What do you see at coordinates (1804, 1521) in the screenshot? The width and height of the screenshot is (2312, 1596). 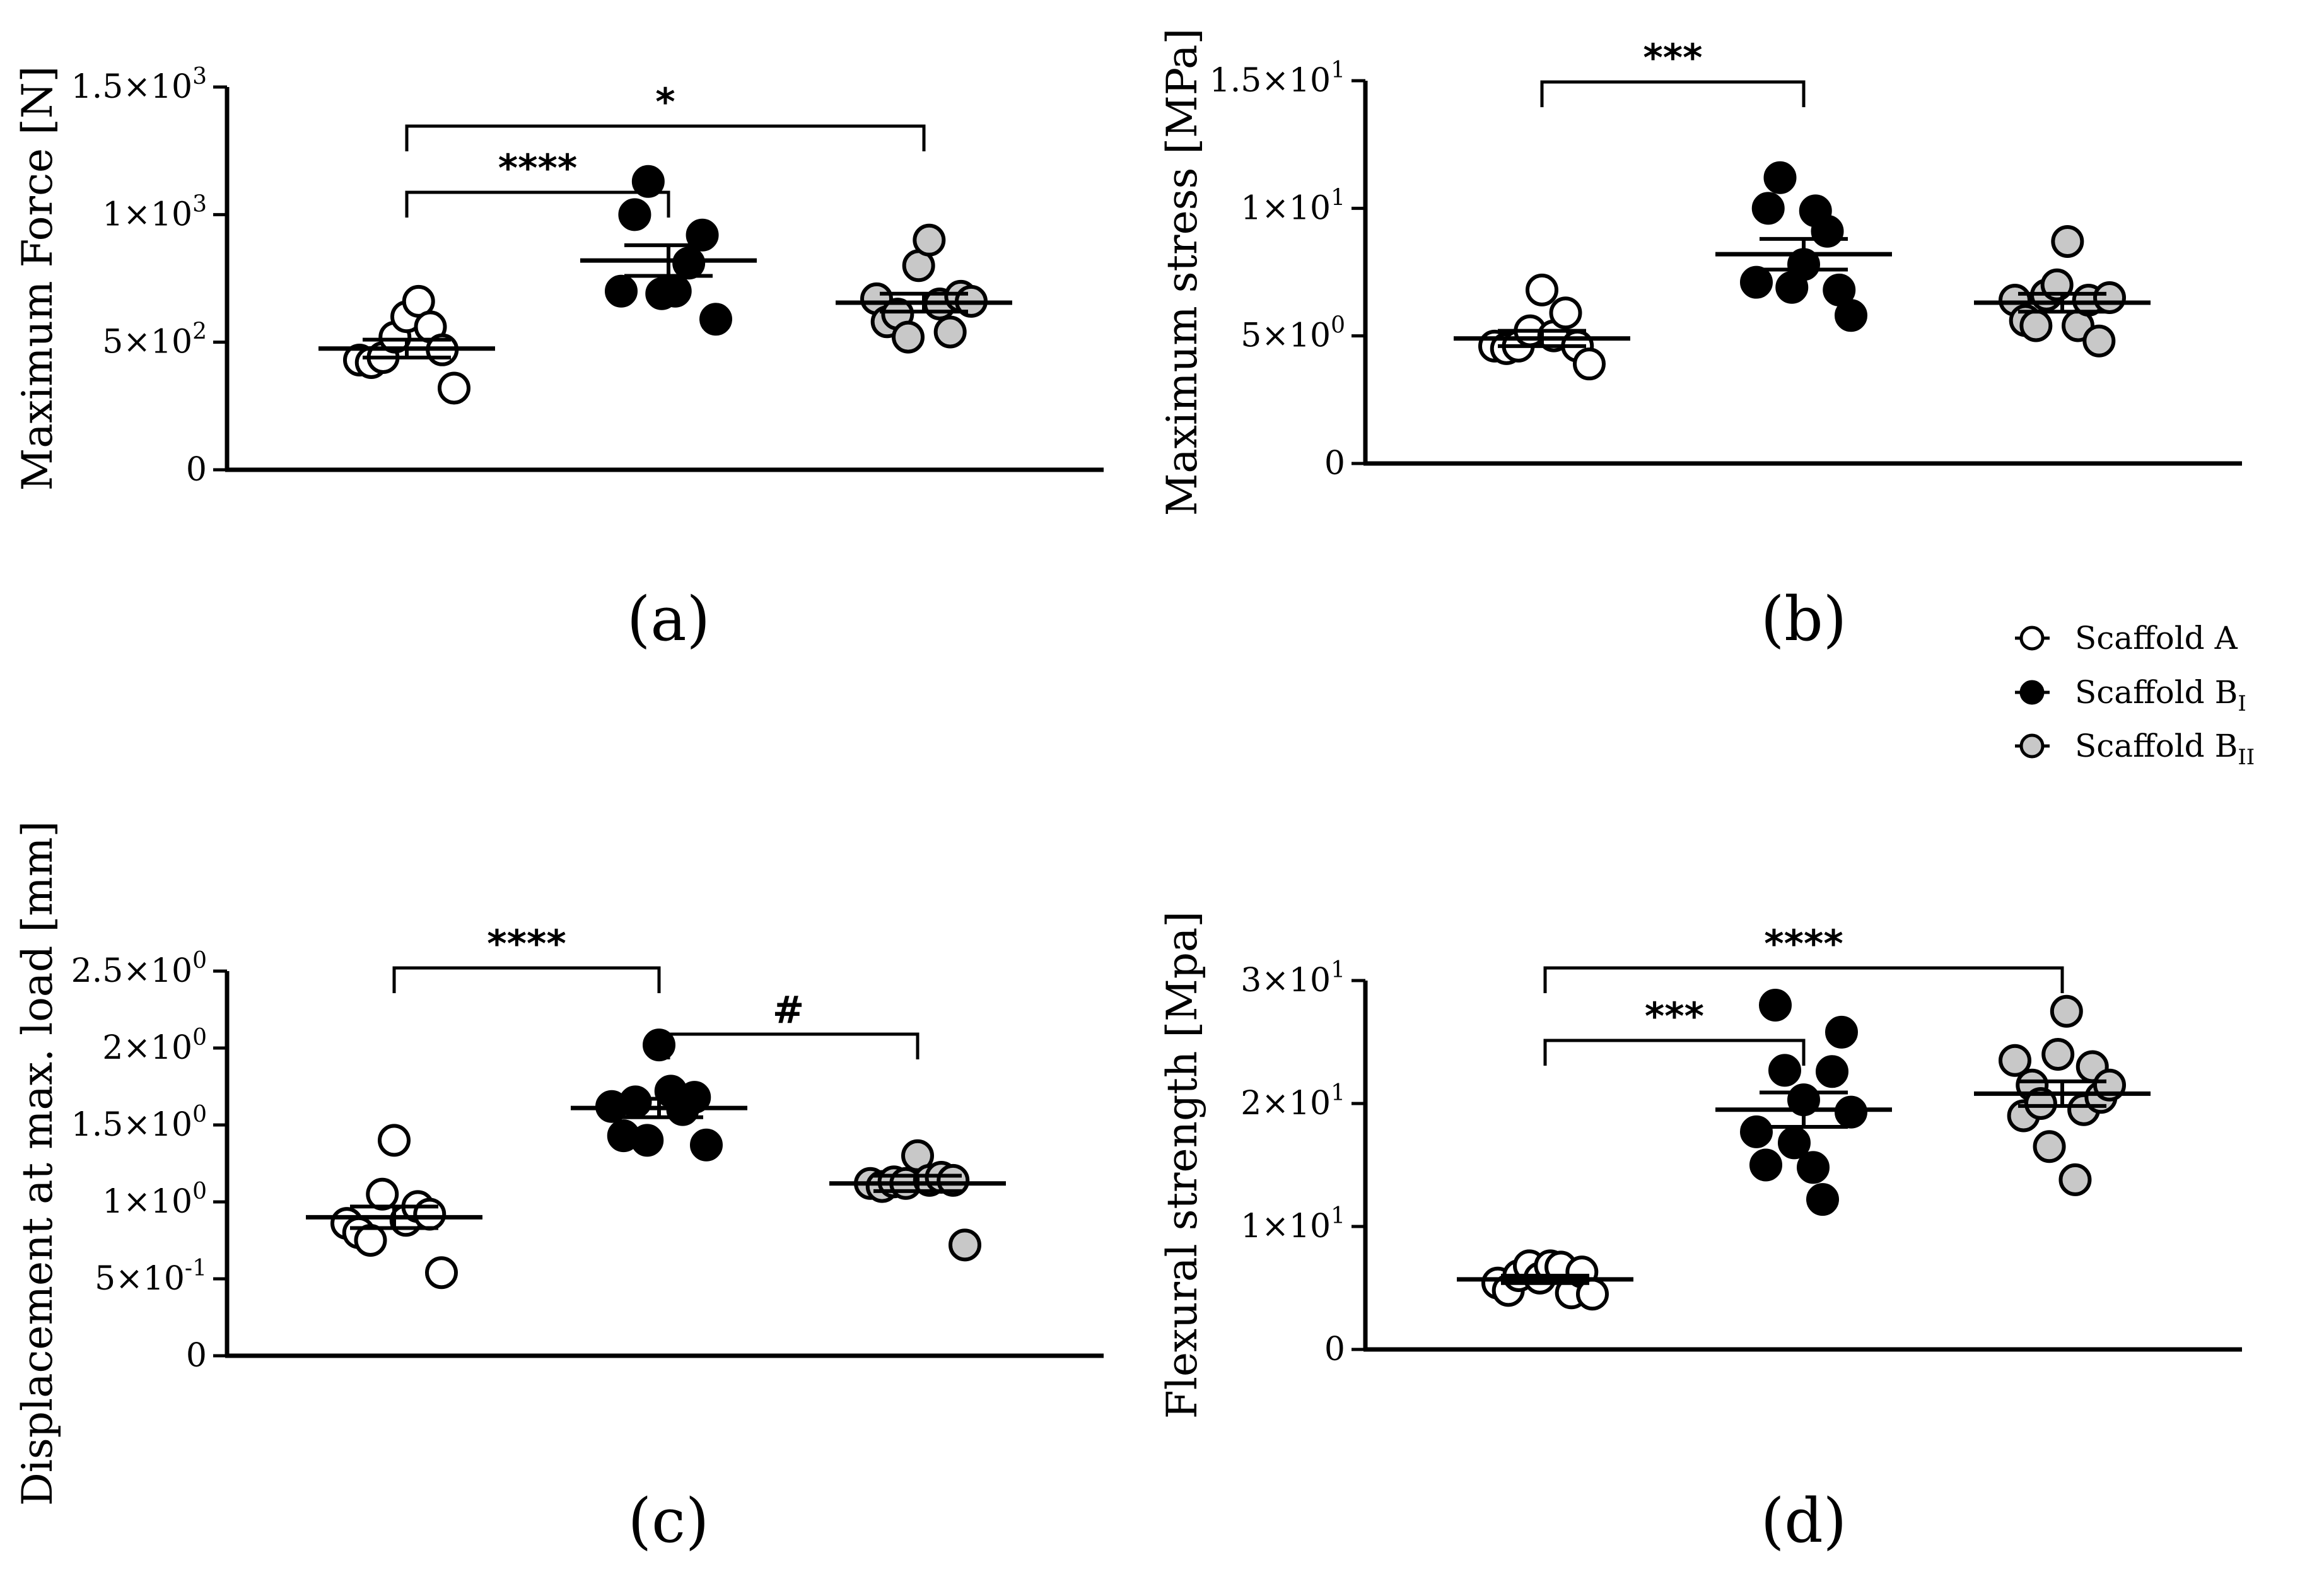 I see `panel-label: (d)` at bounding box center [1804, 1521].